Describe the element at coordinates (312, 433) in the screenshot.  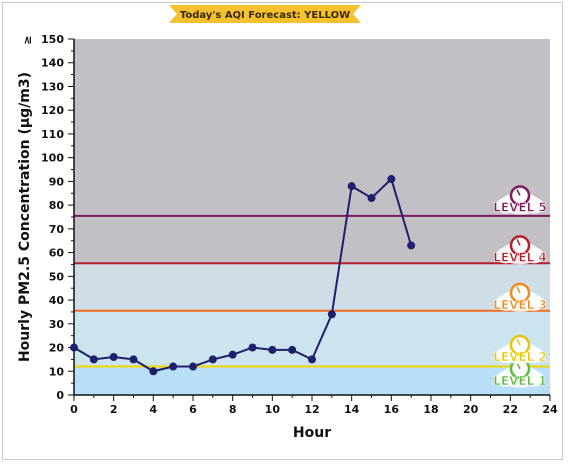
I see `x-axis-title: Hour` at that location.